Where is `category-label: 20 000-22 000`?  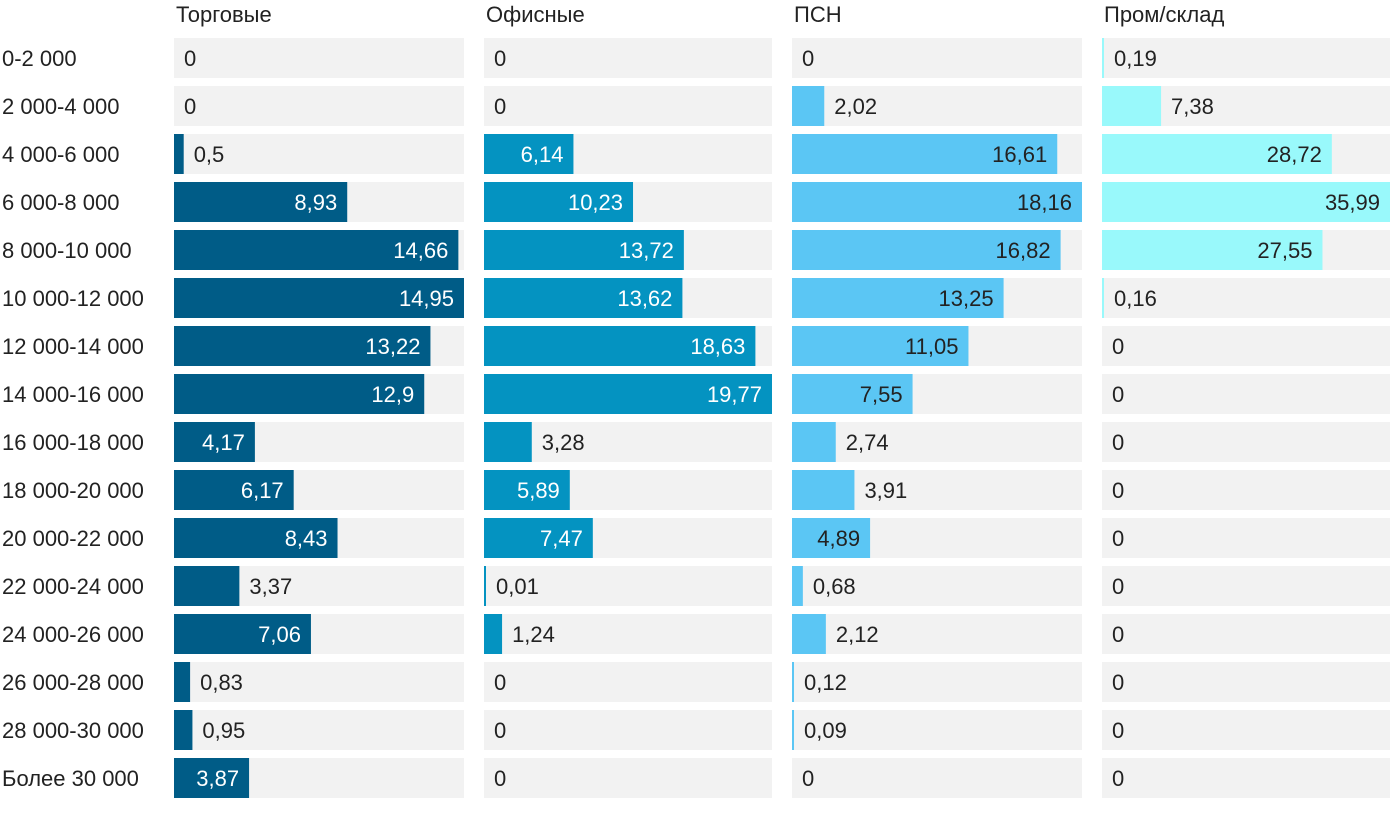
category-label: 20 000-22 000 is located at coordinates (73, 538).